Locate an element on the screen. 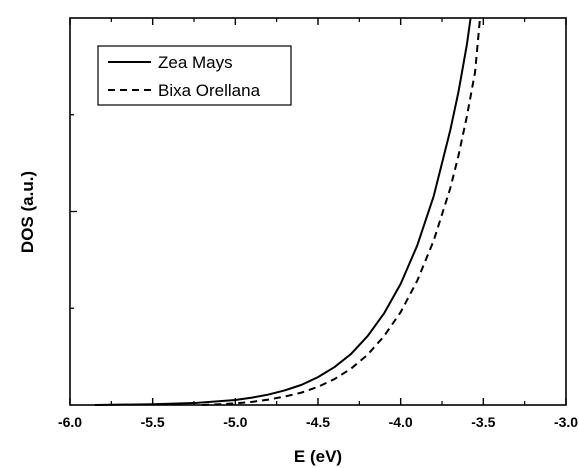 This screenshot has height=468, width=579. legend-label-zea-mays: Zea Mays is located at coordinates (195, 62).